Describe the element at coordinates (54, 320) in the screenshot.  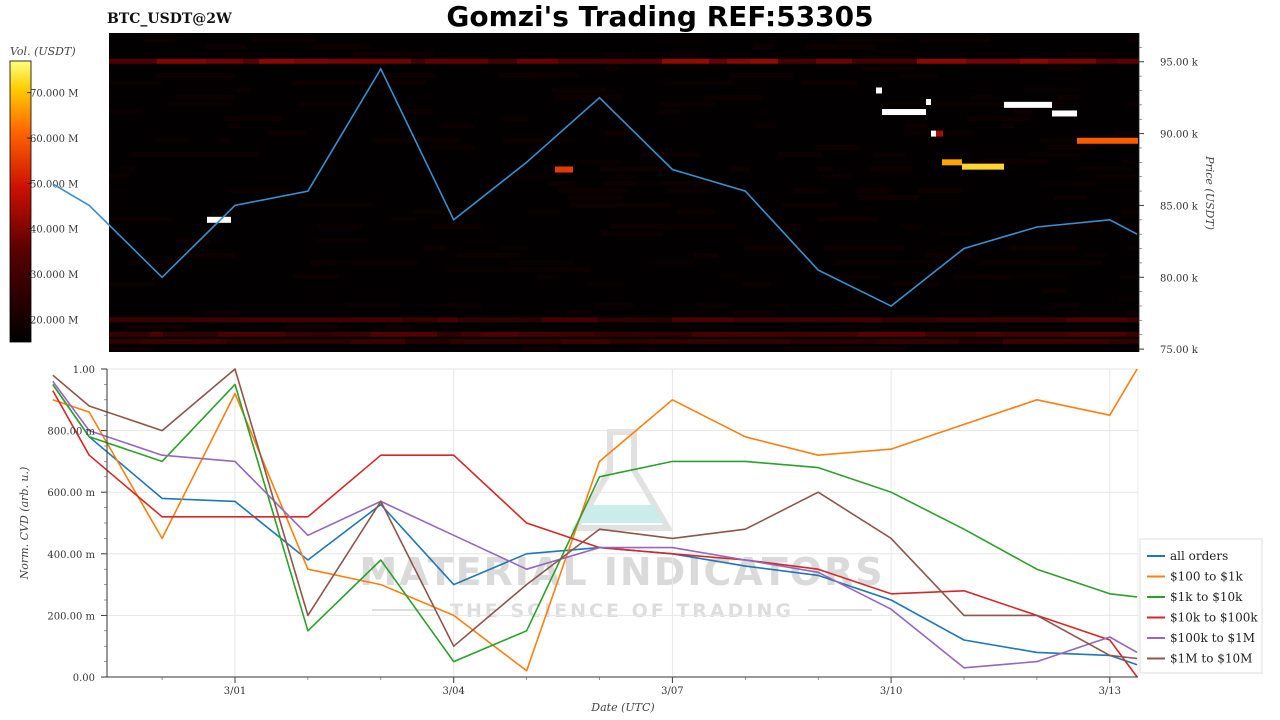
I see `colorbar-tick-label: 20.000 M` at that location.